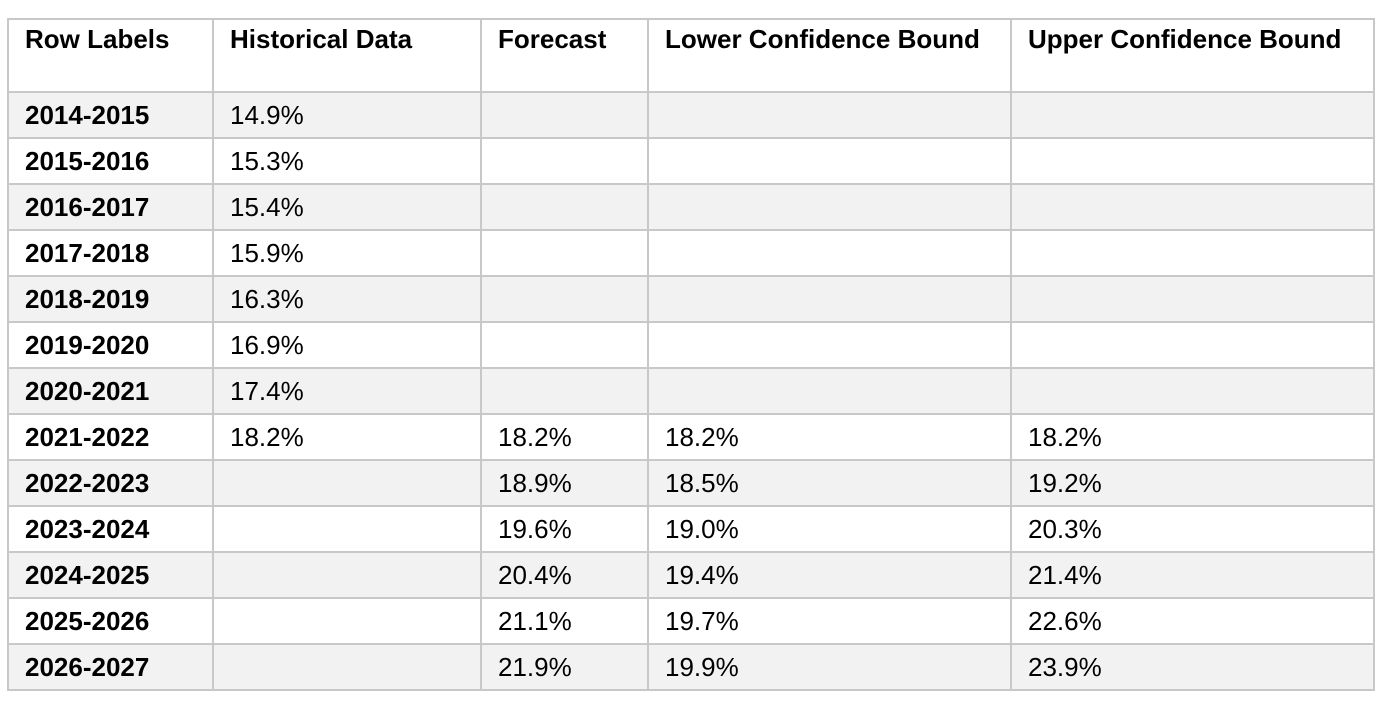 This screenshot has width=1380, height=703. Describe the element at coordinates (1192, 667) in the screenshot. I see `upper-bound-cell: 23.9%` at that location.